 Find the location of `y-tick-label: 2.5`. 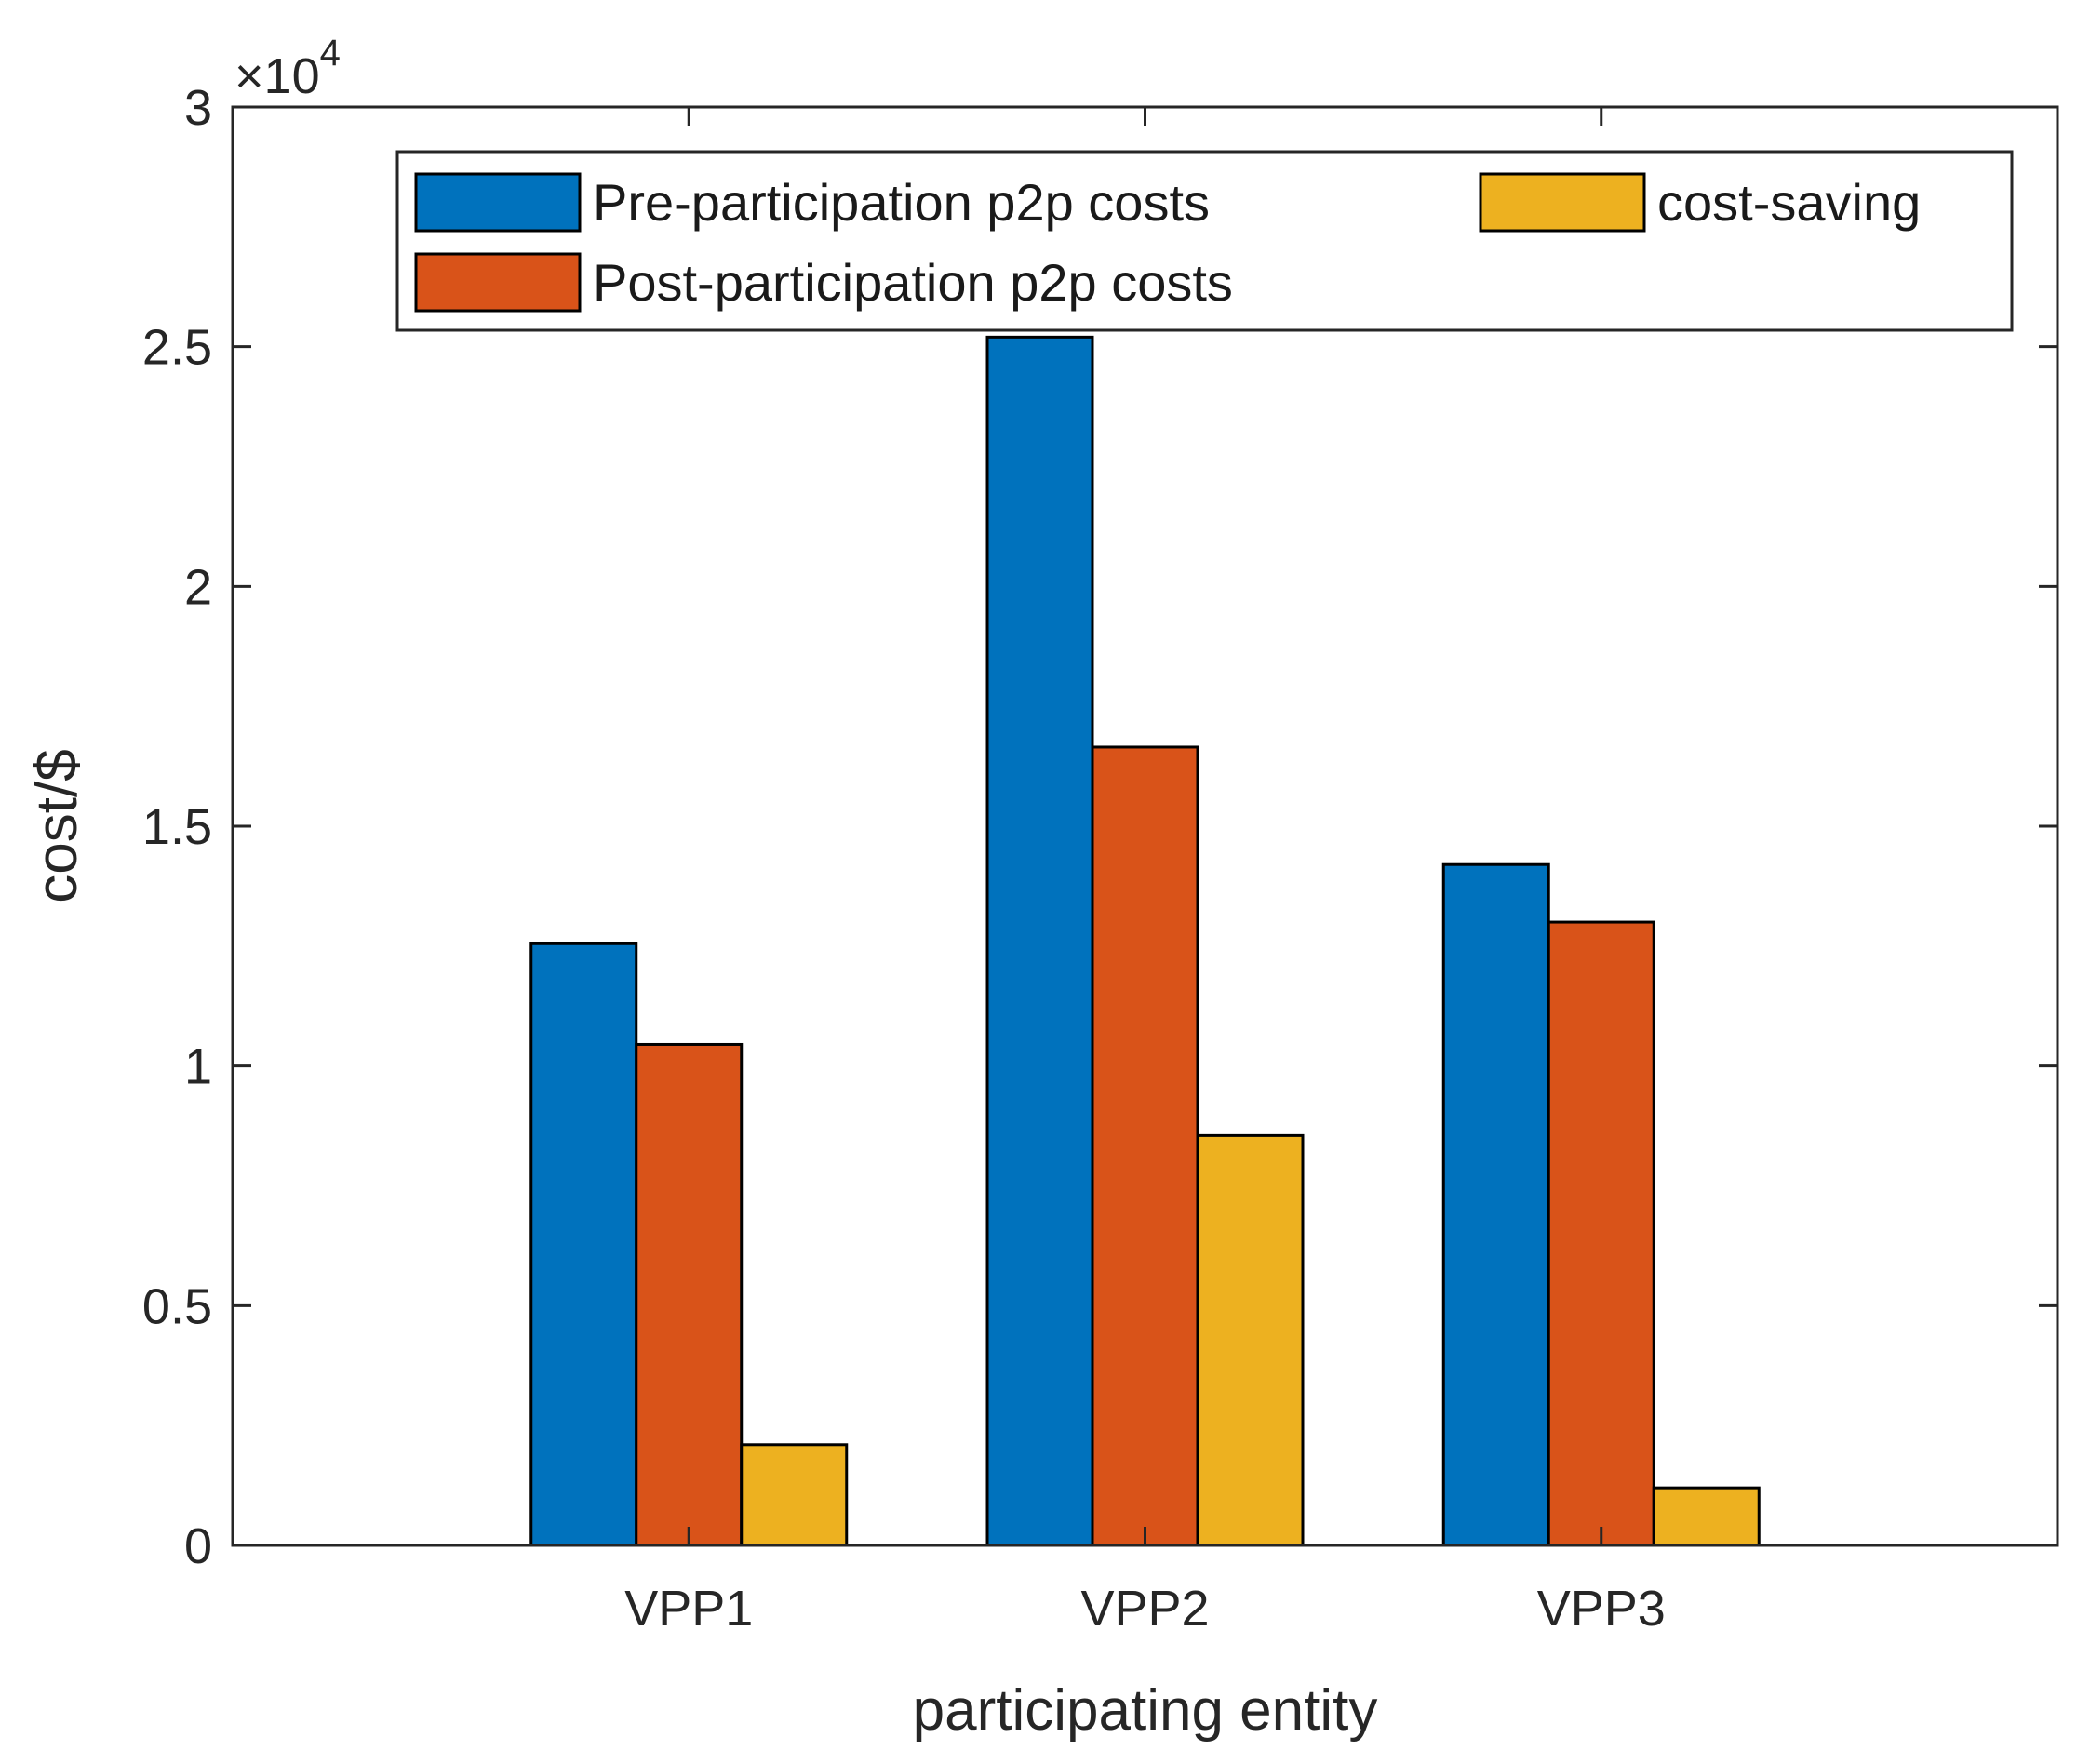

y-tick-label: 2.5 is located at coordinates (177, 348).